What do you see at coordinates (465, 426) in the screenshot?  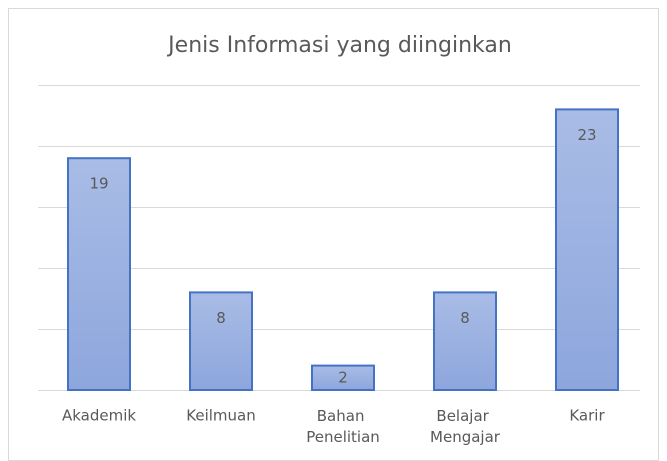 I see `x-tick-label: Belajar Mengajar` at bounding box center [465, 426].